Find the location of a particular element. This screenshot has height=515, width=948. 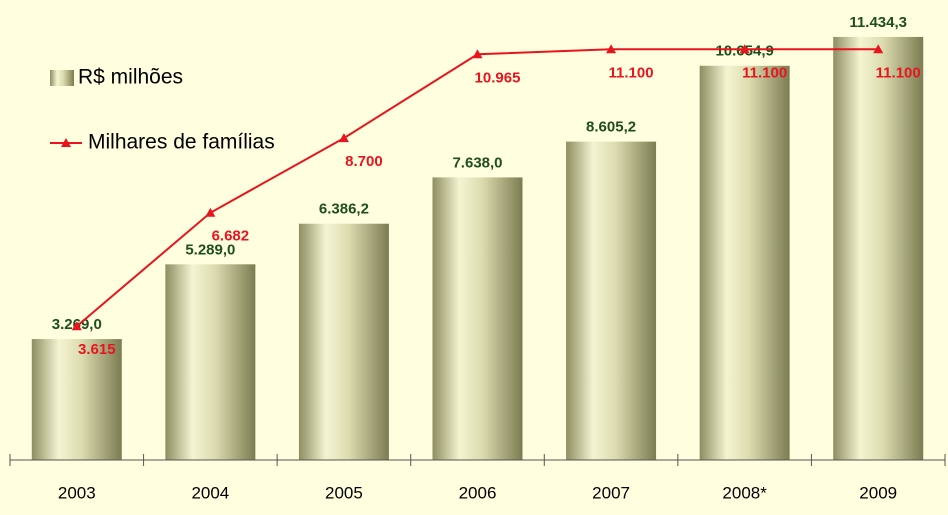

bar-value-label: 11.434,3 is located at coordinates (878, 22).